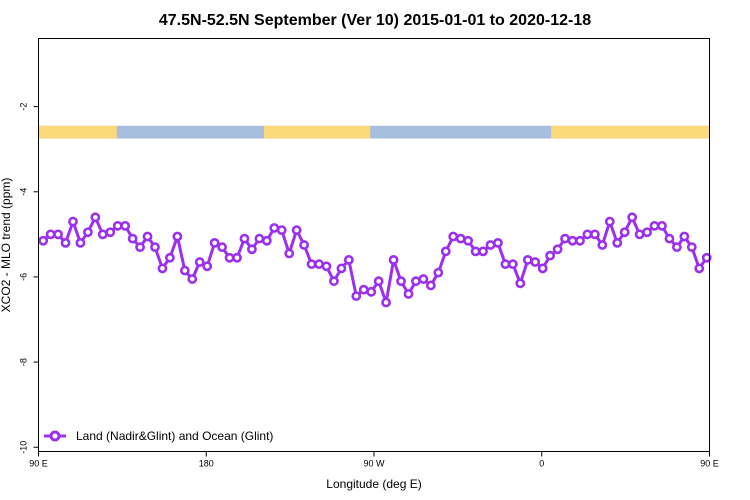 The height and width of the screenshot is (500, 750). I want to click on y-tick-label: -10, so click(24, 447).